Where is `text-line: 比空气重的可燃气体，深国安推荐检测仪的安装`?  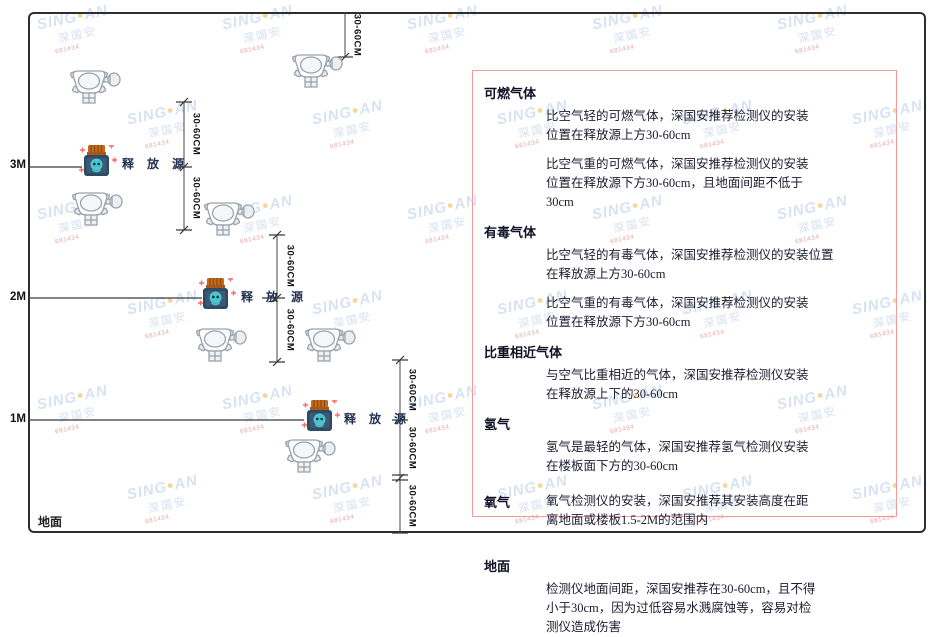 text-line: 比空气重的可燃气体，深国安推荐检测仪的安装 is located at coordinates (677, 164).